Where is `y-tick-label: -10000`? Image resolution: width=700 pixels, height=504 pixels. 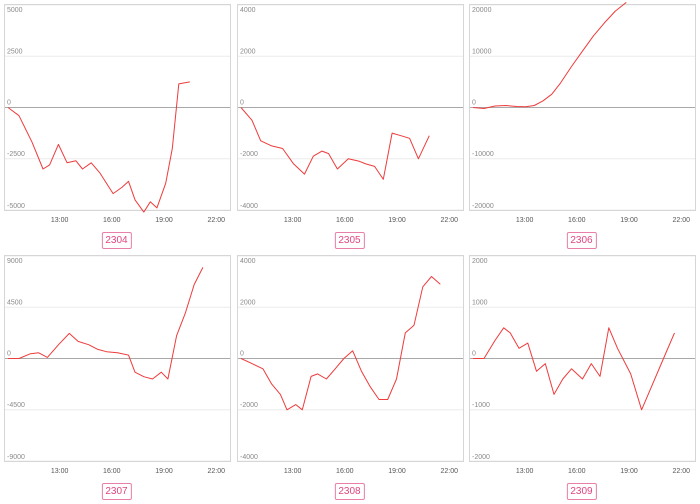
y-tick-label: -10000 is located at coordinates (483, 154).